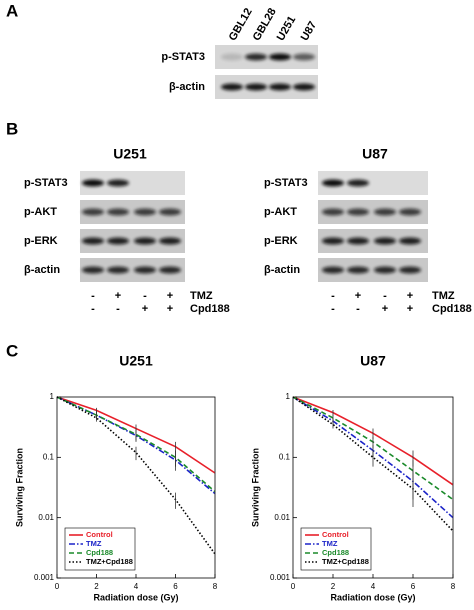 The height and width of the screenshot is (610, 474). What do you see at coordinates (130, 154) in the screenshot?
I see `blot-title: U251` at bounding box center [130, 154].